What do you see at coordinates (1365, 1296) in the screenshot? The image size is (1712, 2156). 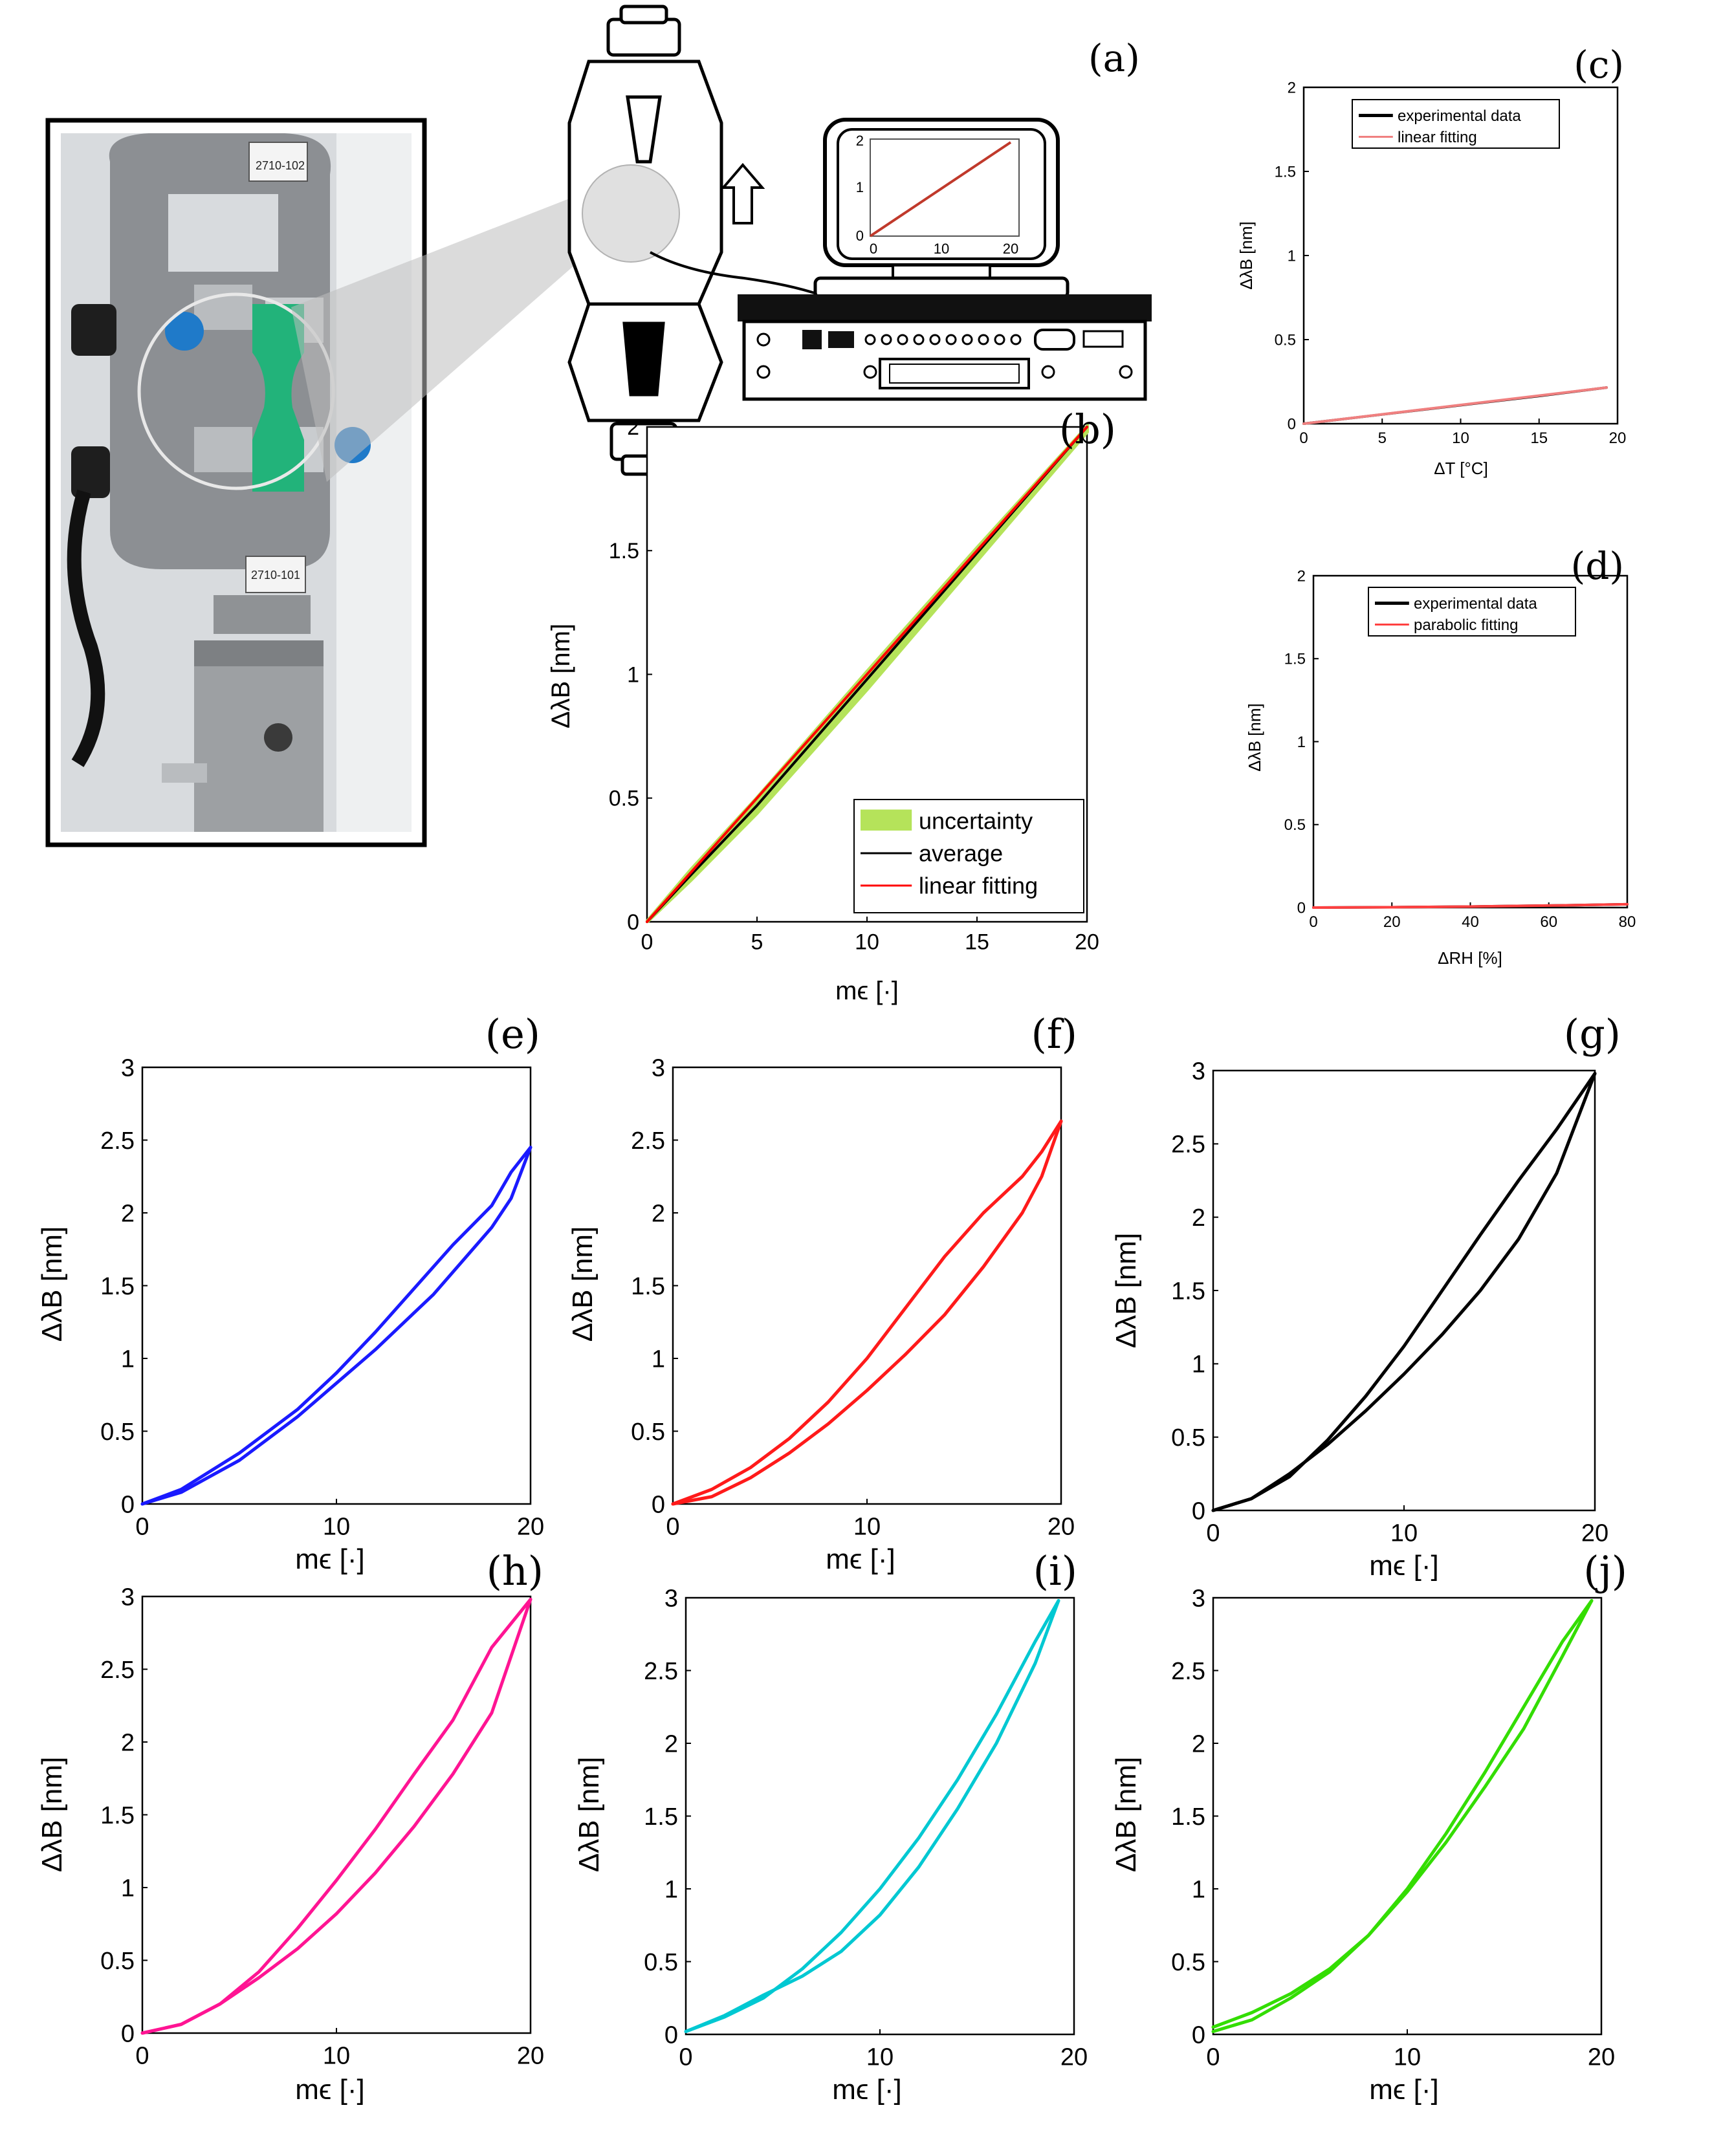 I see `chart-g-hysteresis: 0 10 20 0 0.5 1 1.5 2 2.5 3 mϵ [·] ΔλB [nm] (g)` at bounding box center [1365, 1296].